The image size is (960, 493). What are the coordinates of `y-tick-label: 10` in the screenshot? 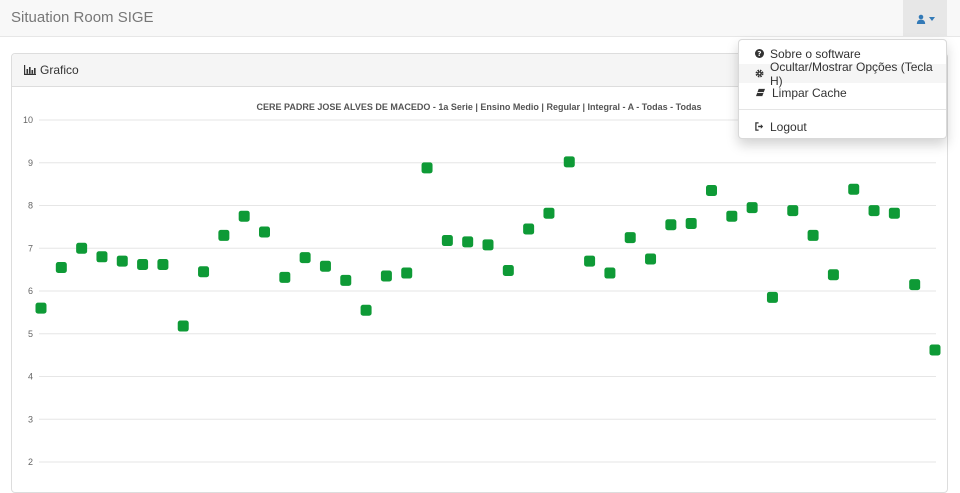 It's located at (28, 120).